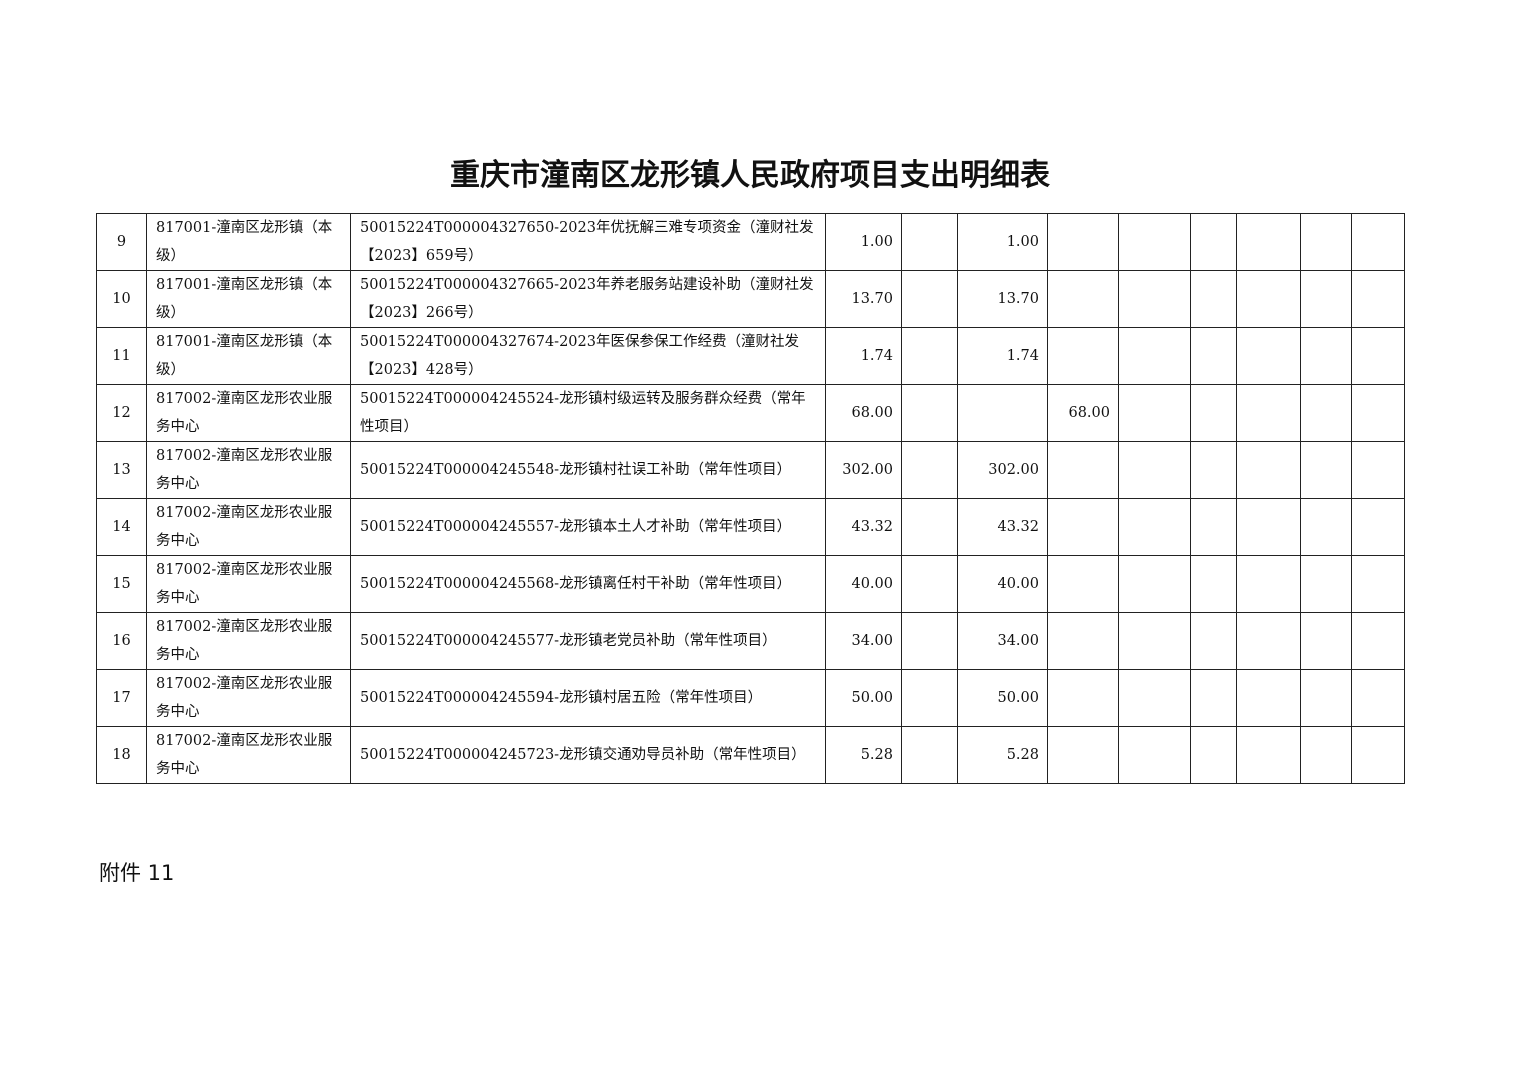  What do you see at coordinates (1002, 356) in the screenshot?
I see `amount-col-3-cell: 1.74` at bounding box center [1002, 356].